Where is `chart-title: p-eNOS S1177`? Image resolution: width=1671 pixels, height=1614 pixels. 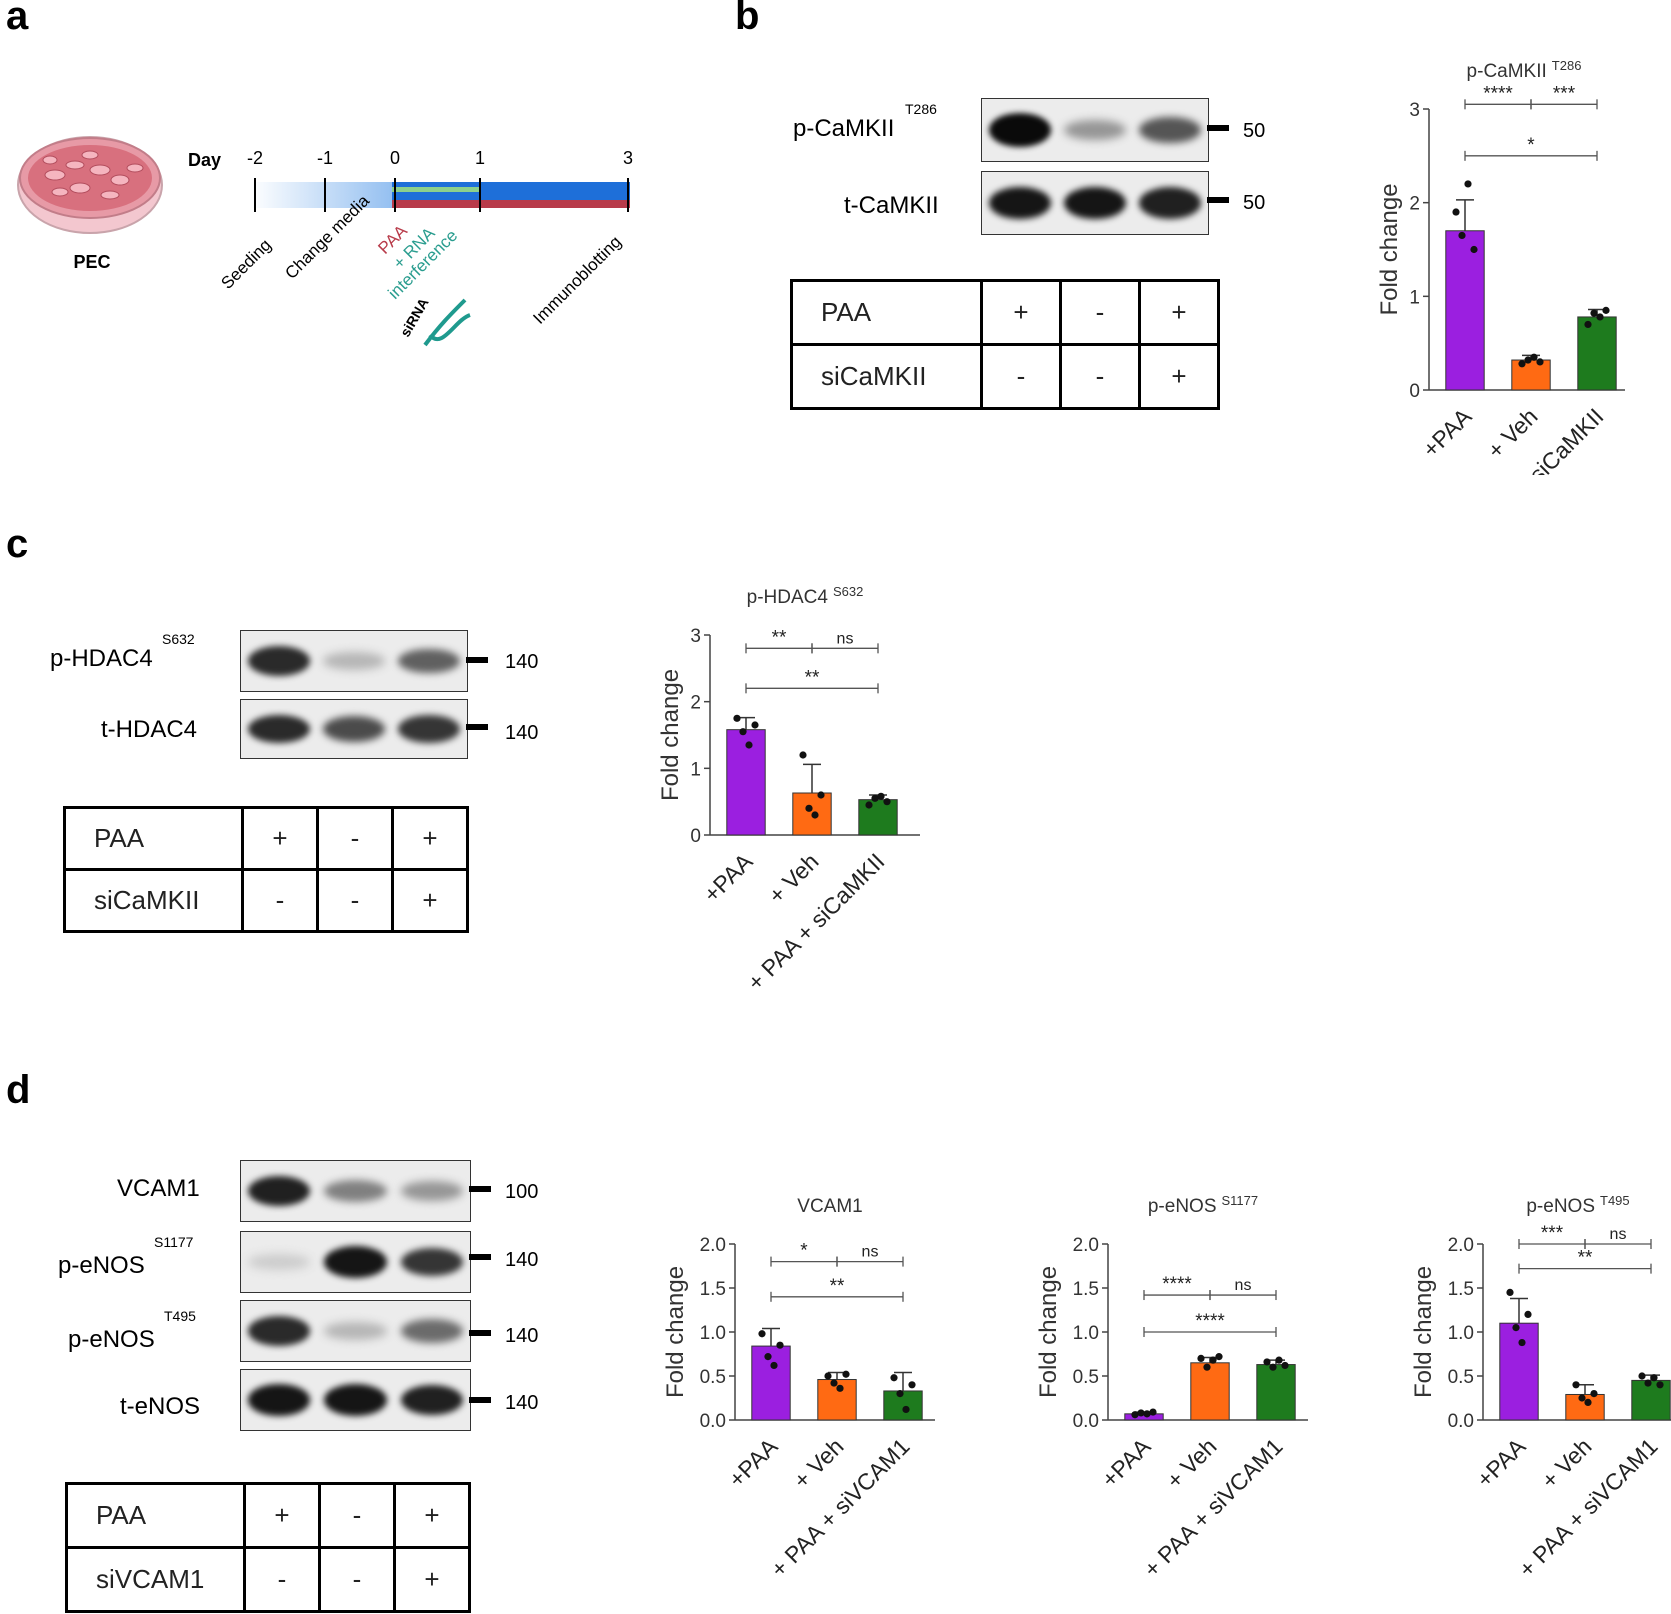 chart-title: p-eNOS S1177 is located at coordinates (1203, 1205).